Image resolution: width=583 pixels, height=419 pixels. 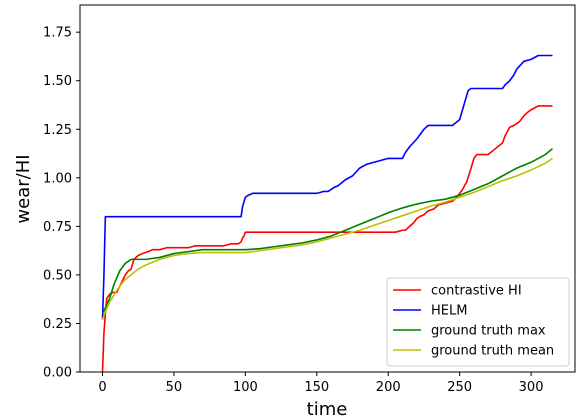 I want to click on y-tick-label: 0.25, so click(x=57, y=324).